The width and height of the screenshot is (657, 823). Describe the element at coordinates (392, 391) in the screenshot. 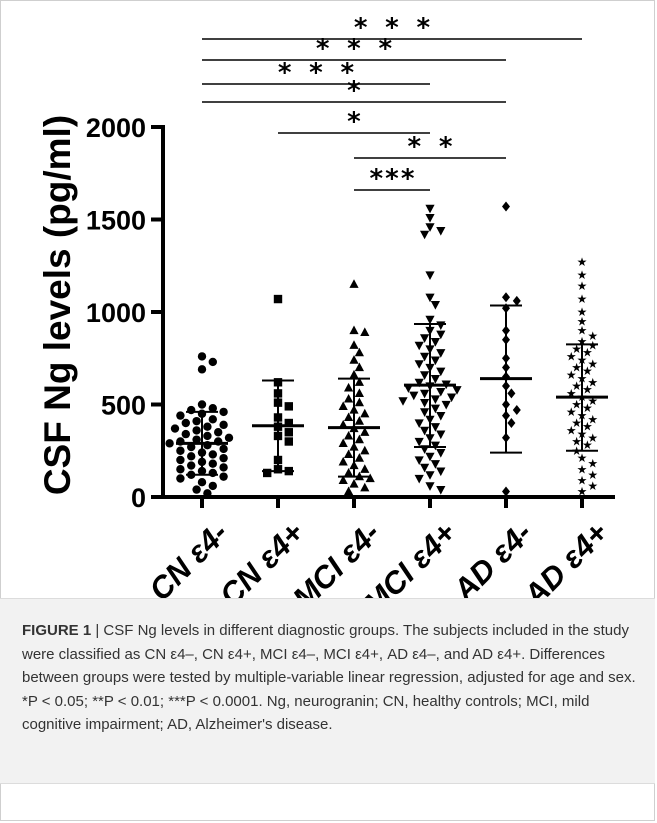

I see `mean-sd-bars` at that location.